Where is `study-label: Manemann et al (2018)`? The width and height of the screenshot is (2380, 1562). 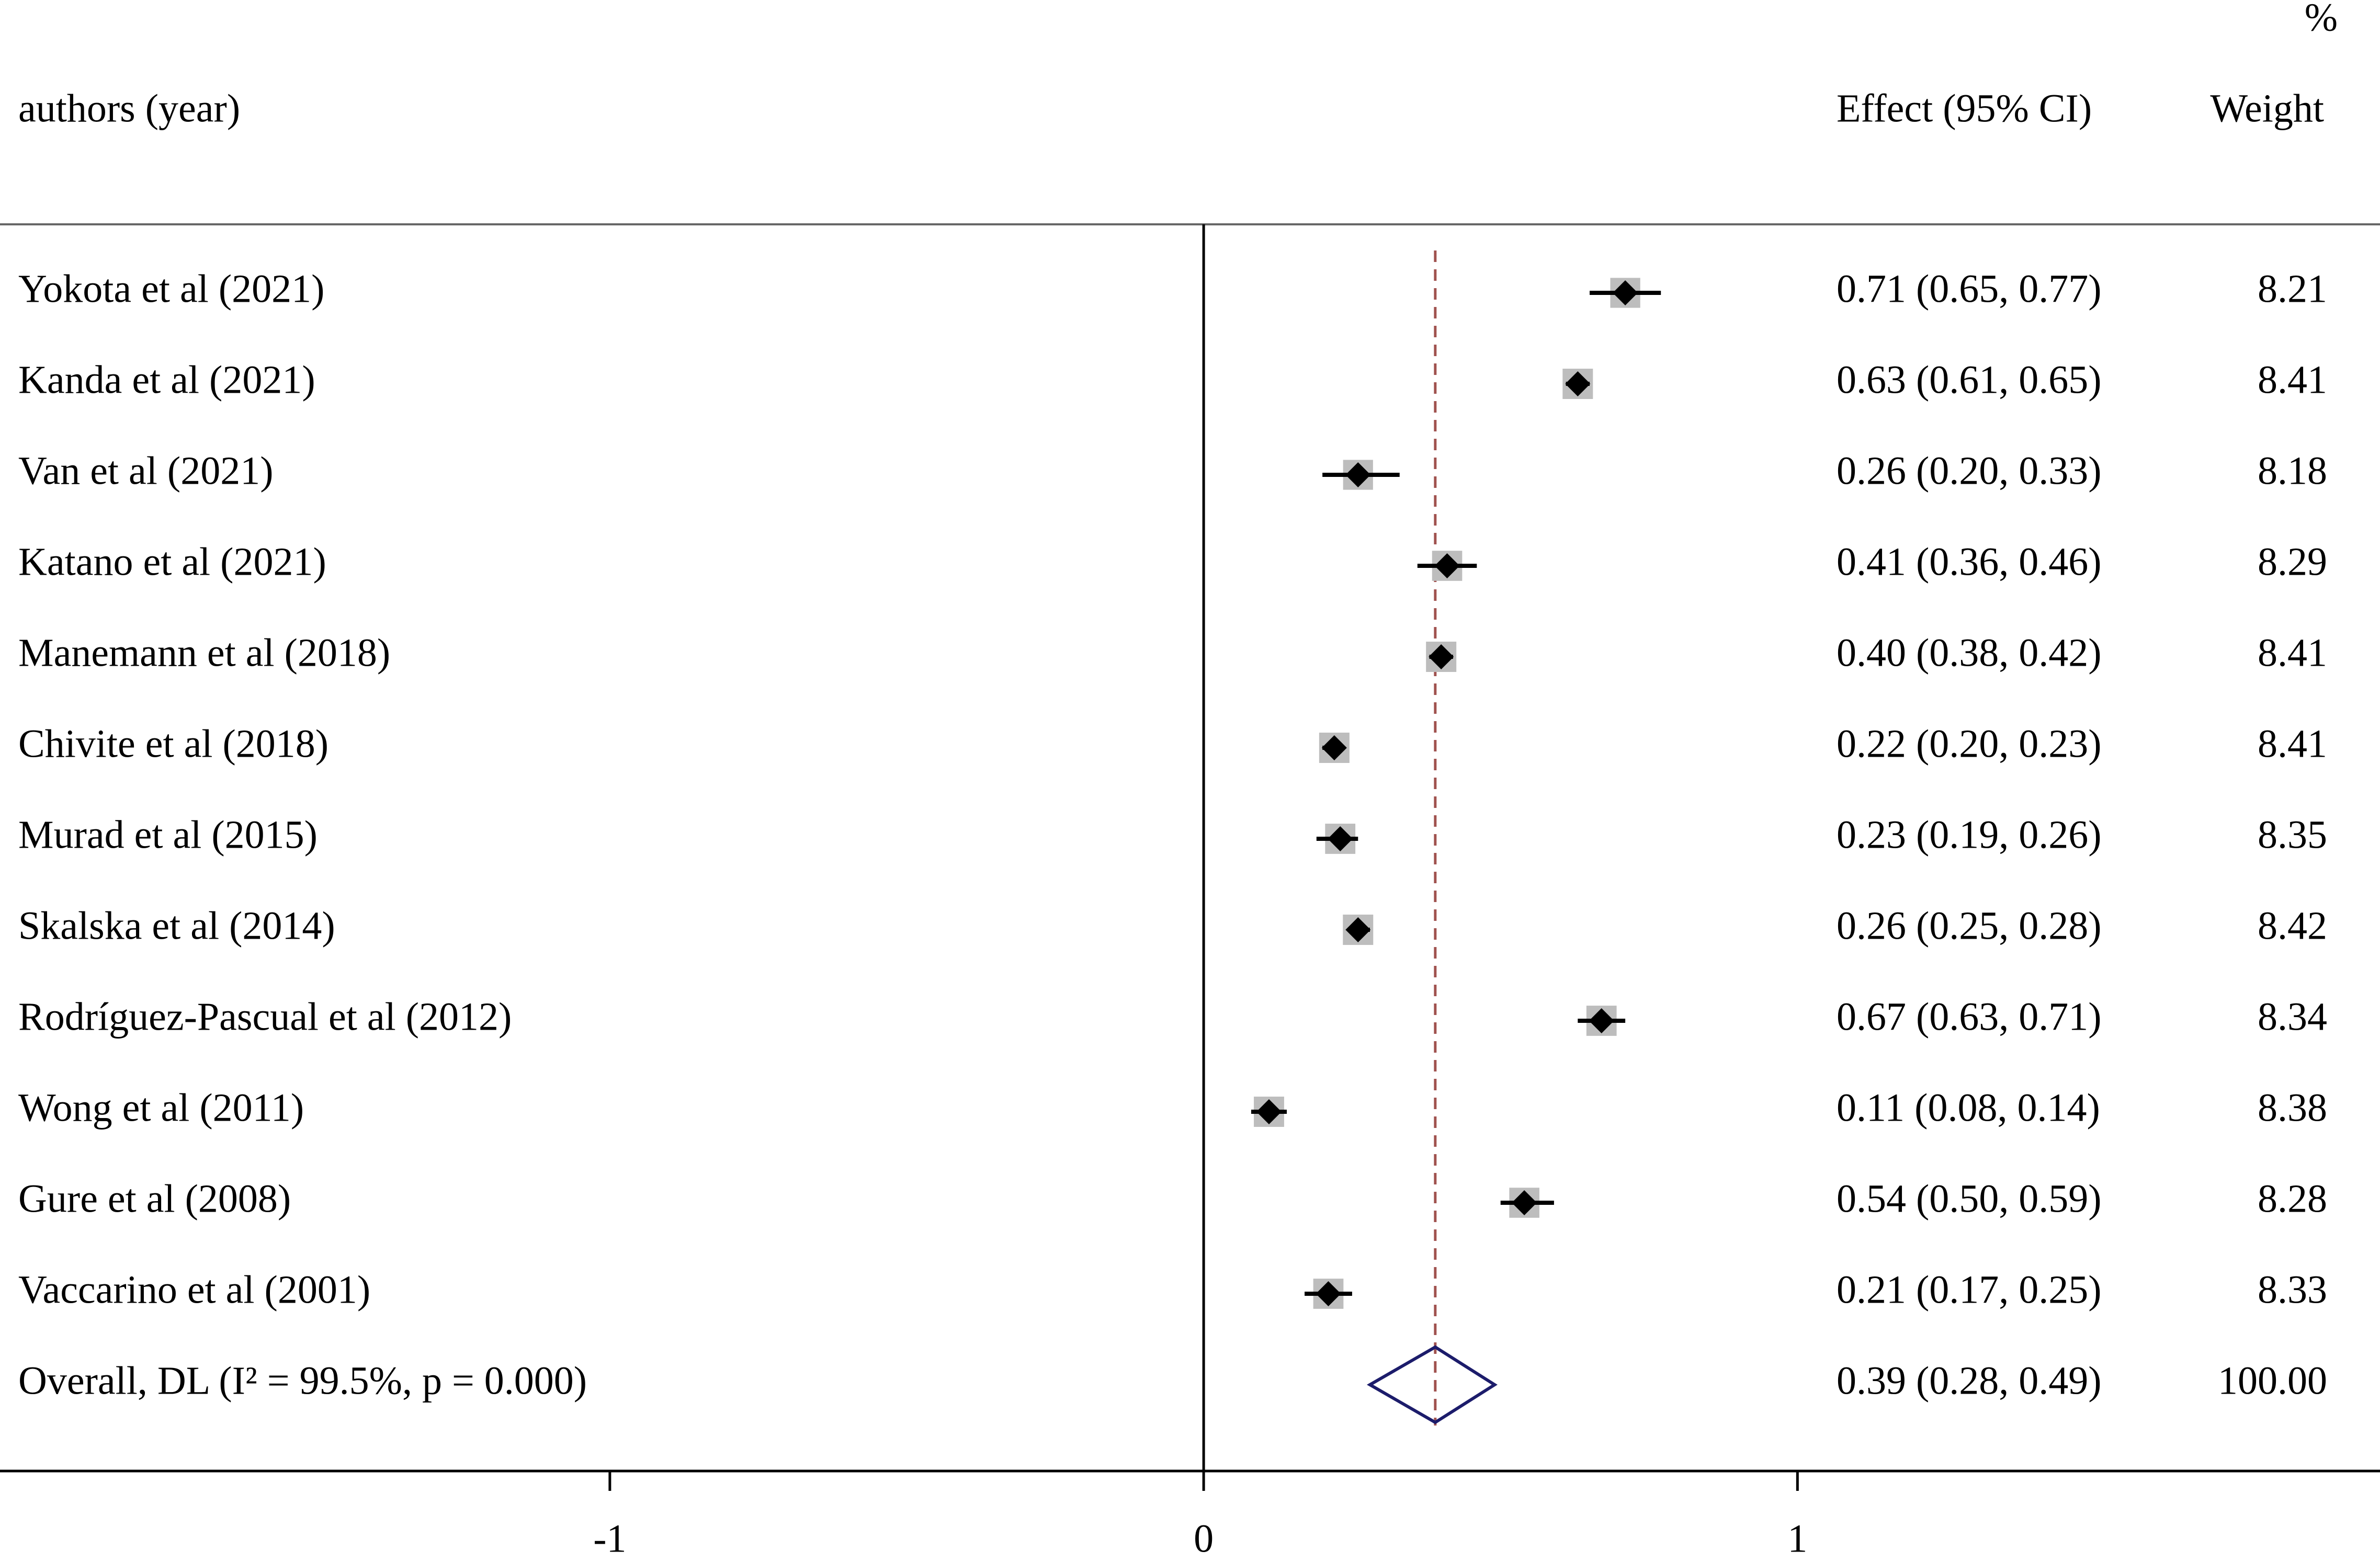
study-label: Manemann et al (2018) is located at coordinates (204, 653).